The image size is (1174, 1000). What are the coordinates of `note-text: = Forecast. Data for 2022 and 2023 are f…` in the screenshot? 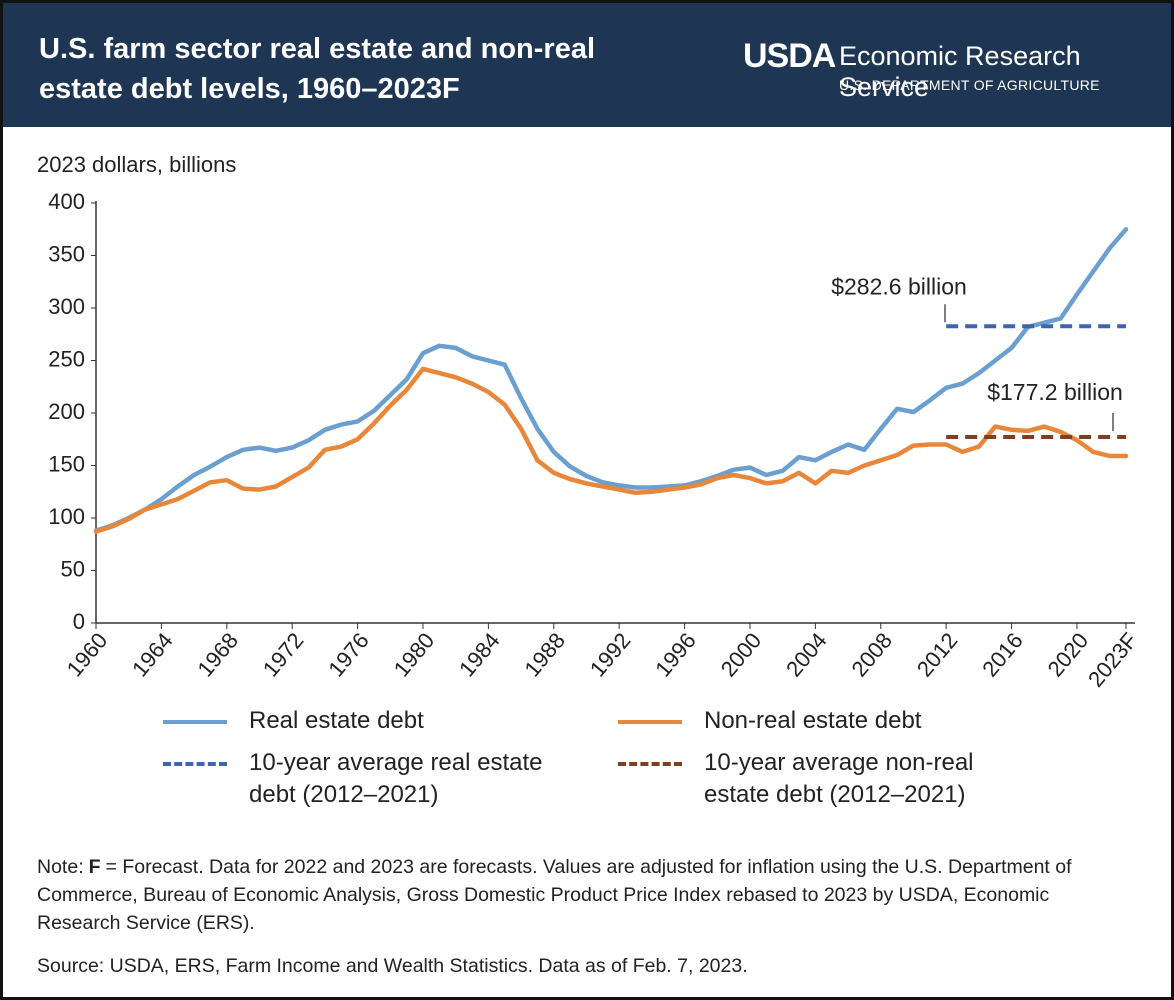 It's located at (554, 895).